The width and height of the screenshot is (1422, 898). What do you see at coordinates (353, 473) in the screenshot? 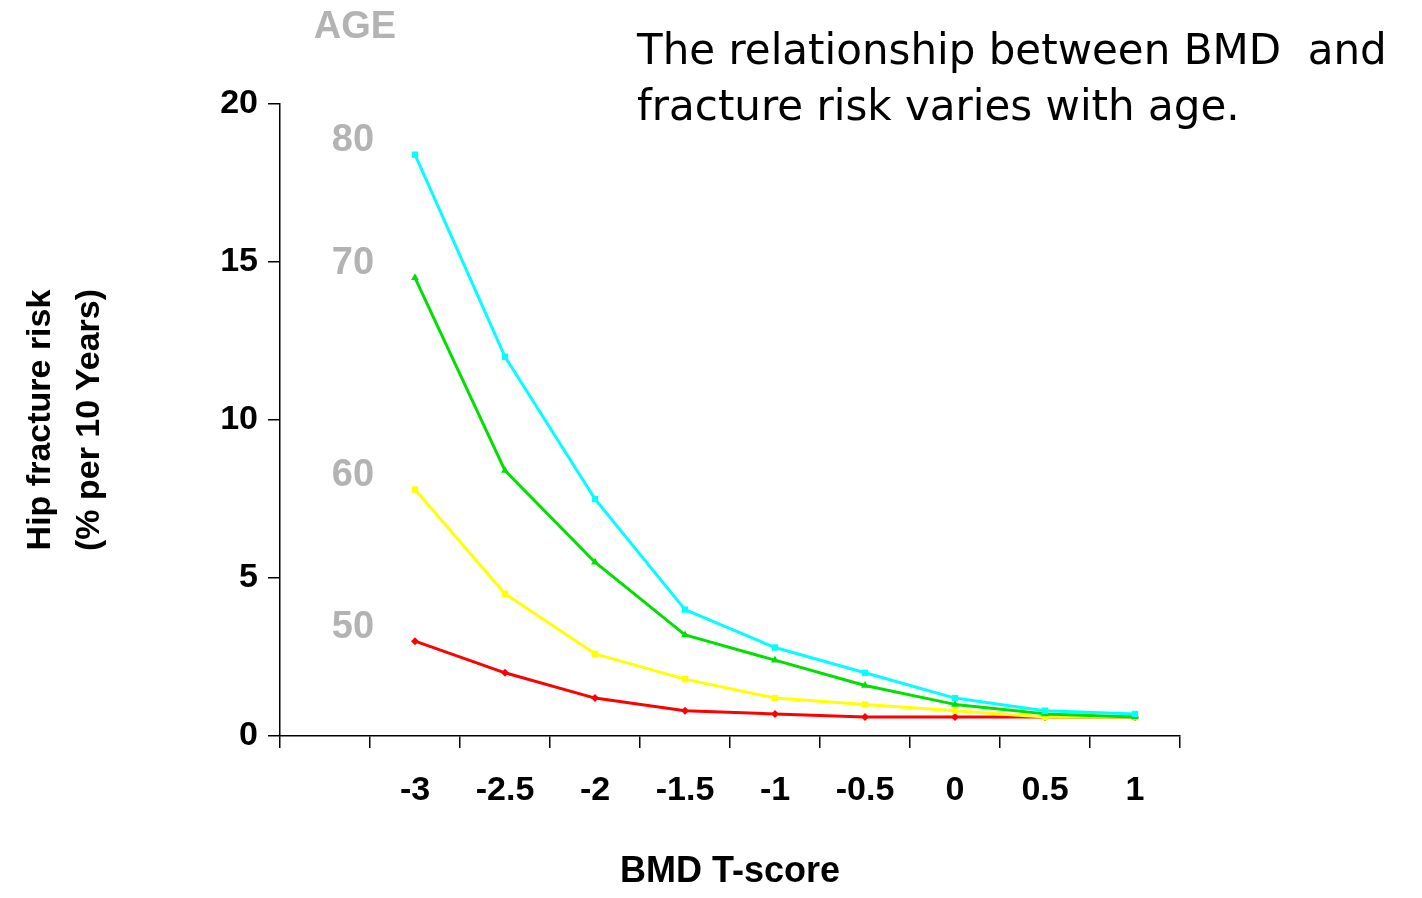
I see `series-label: 60` at bounding box center [353, 473].